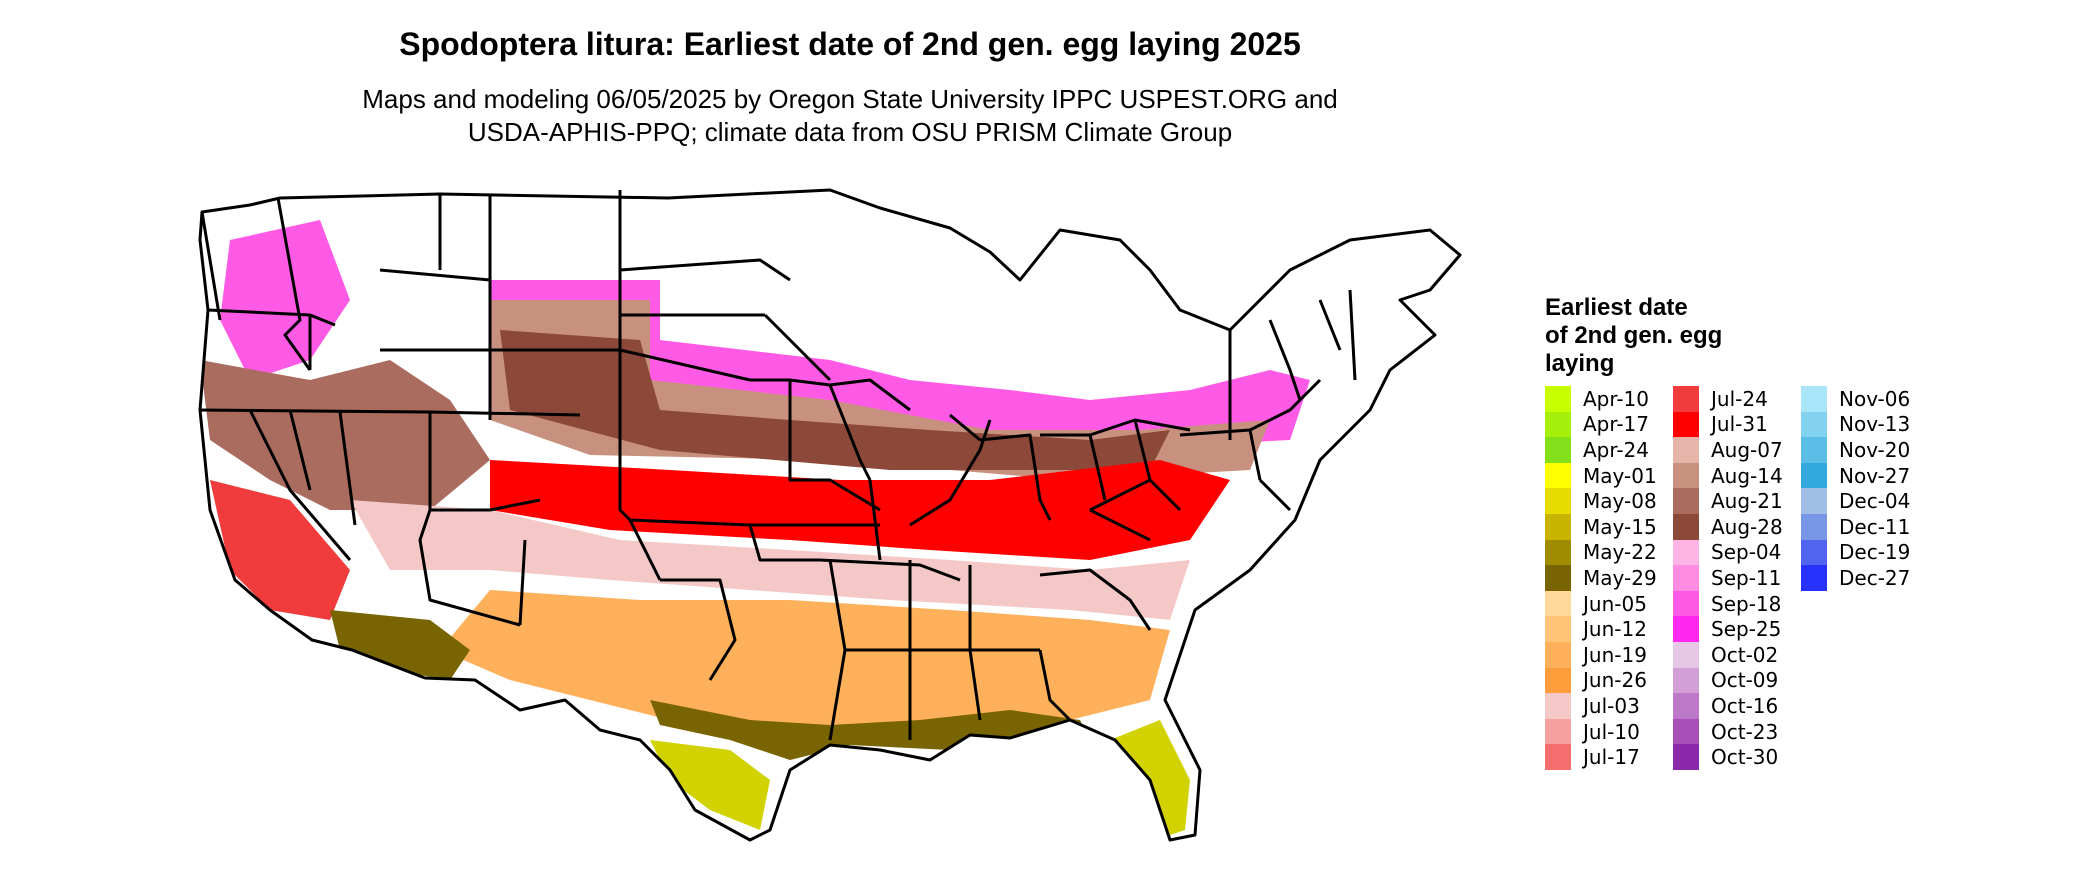 Image resolution: width=2100 pixels, height=892 pixels. What do you see at coordinates (1746, 603) in the screenshot?
I see `legend-label: Sep-18` at bounding box center [1746, 603].